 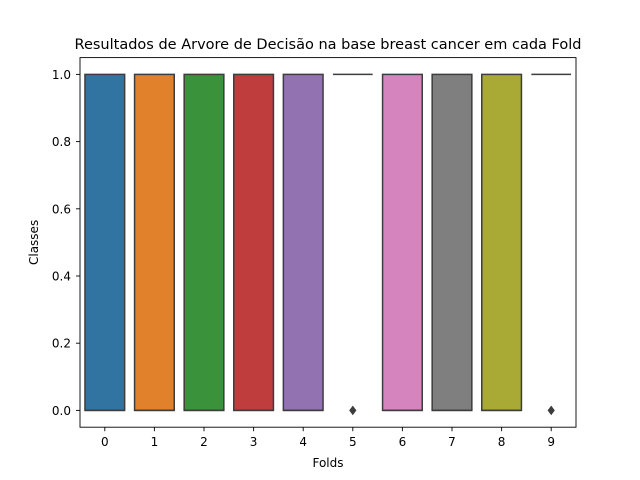 I want to click on x-tick-label: 2, so click(x=204, y=442).